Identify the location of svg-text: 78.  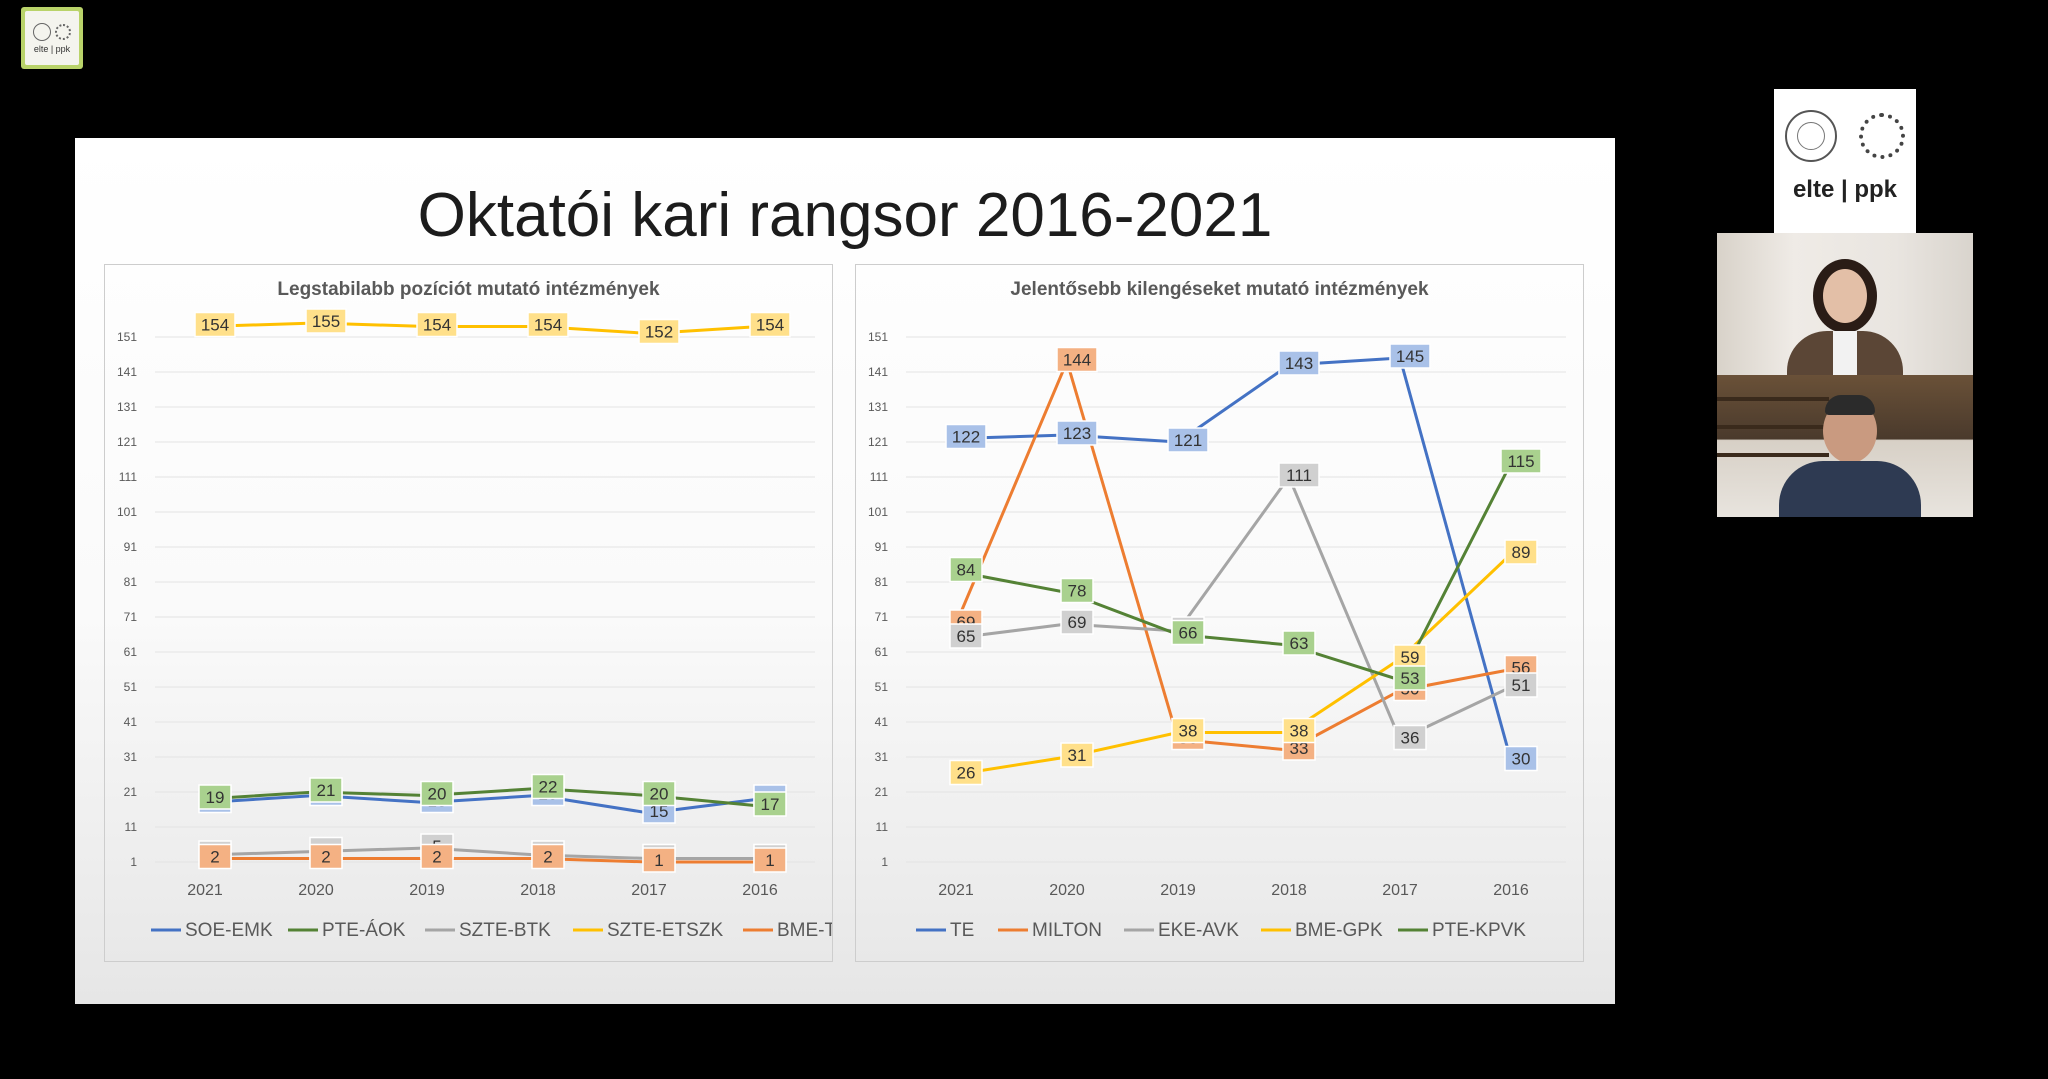
(1077, 591).